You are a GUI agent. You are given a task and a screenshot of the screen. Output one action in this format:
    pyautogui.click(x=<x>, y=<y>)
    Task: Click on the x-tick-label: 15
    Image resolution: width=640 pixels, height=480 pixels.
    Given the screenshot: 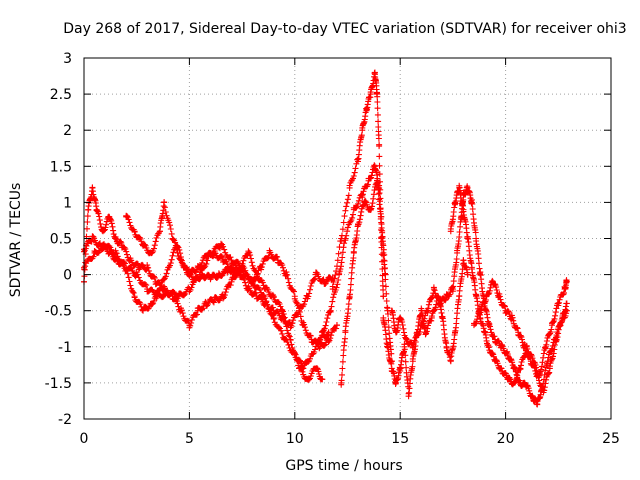 What is the action you would take?
    pyautogui.click(x=400, y=439)
    